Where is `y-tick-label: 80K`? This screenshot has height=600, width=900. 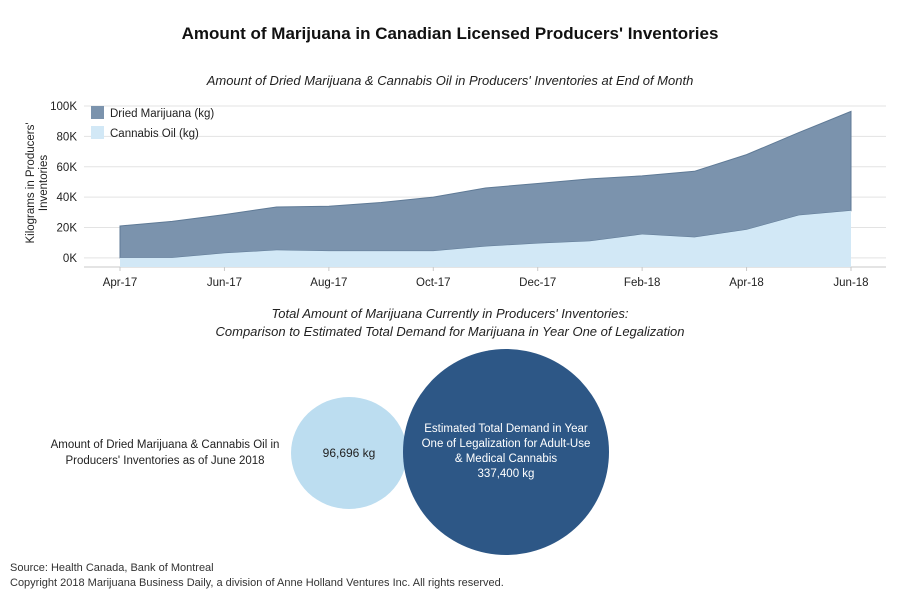 y-tick-label: 80K is located at coordinates (67, 137).